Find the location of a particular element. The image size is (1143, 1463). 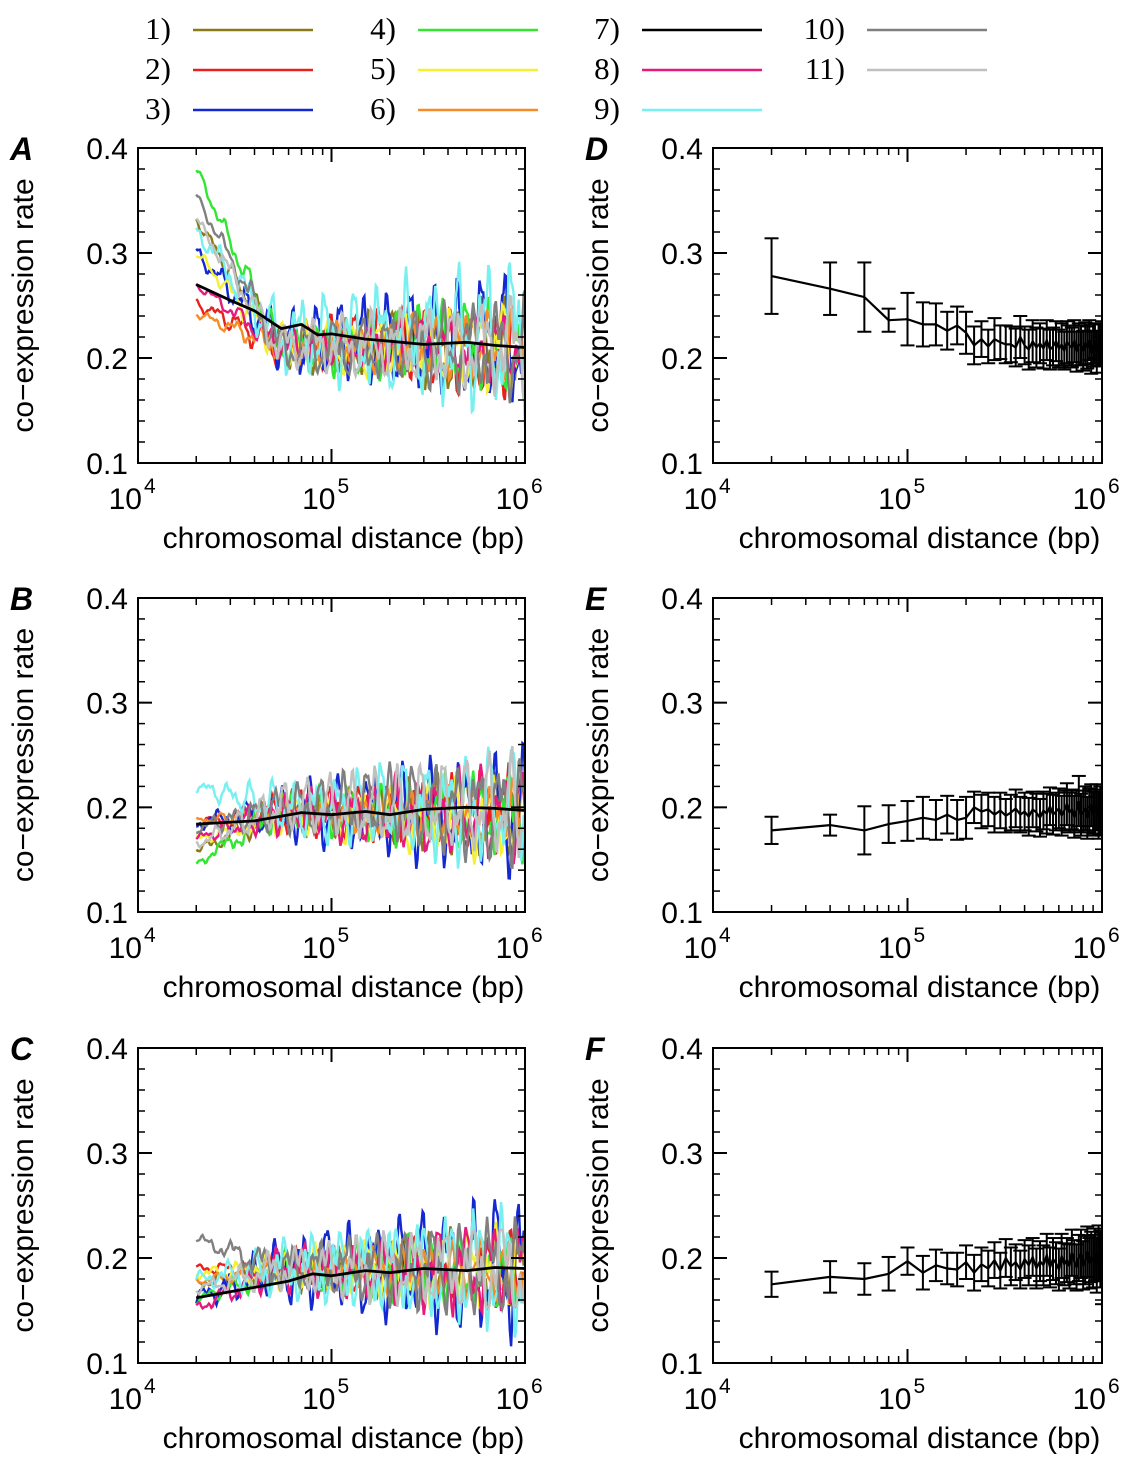

panel-letter: E is located at coordinates (596, 599).